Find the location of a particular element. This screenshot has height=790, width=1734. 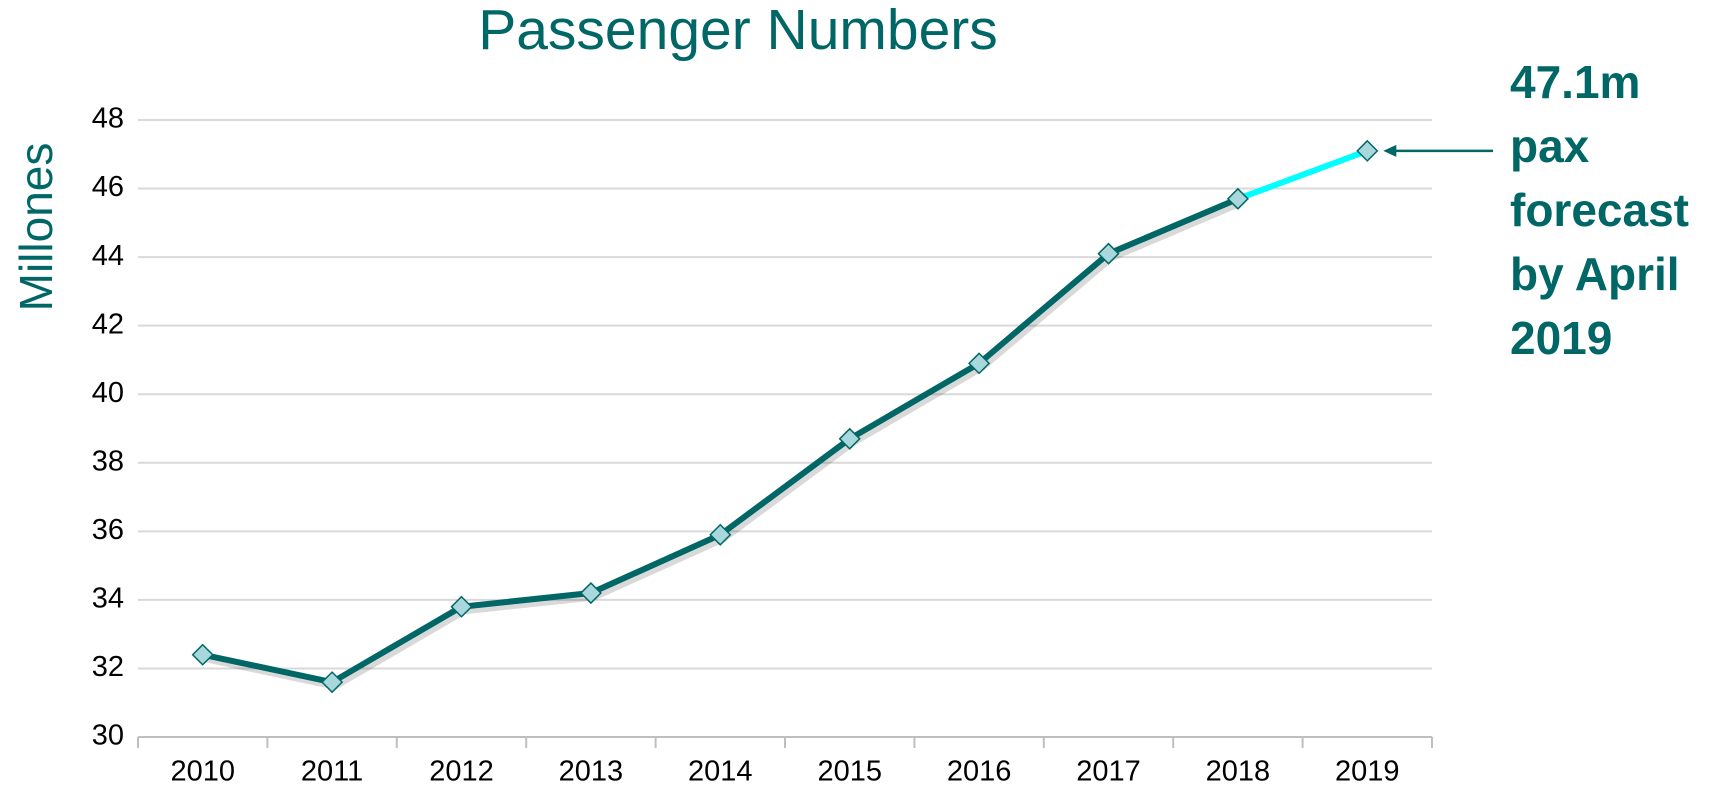

x-tick-label: 2016 is located at coordinates (979, 772).